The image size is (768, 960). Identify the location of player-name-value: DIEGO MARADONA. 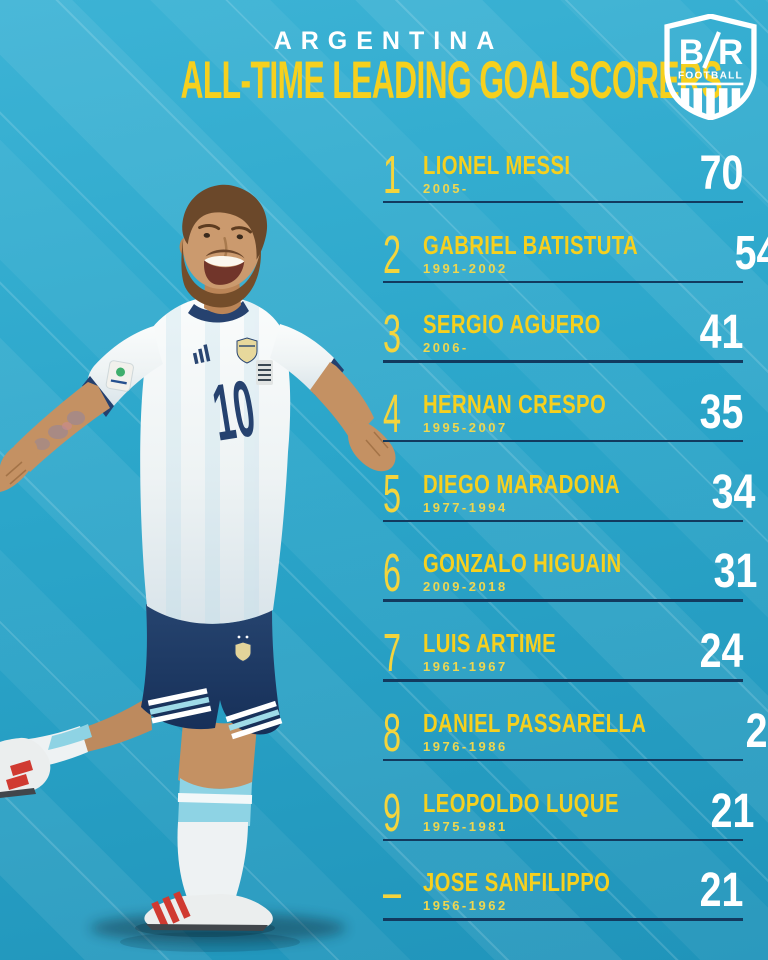
(521, 483).